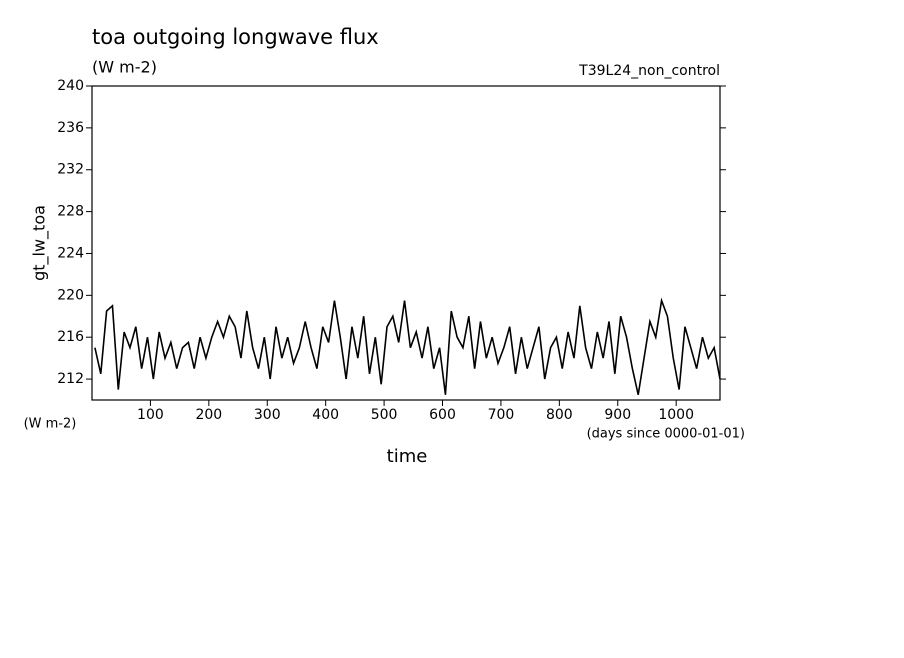 The height and width of the screenshot is (658, 904). What do you see at coordinates (384, 415) in the screenshot?
I see `x-tick-label: 500` at bounding box center [384, 415].